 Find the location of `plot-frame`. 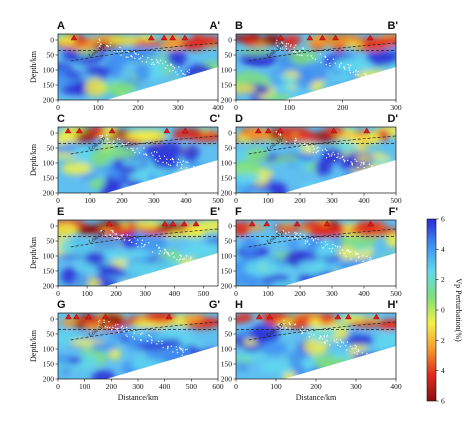

plot-frame is located at coordinates (138, 253).